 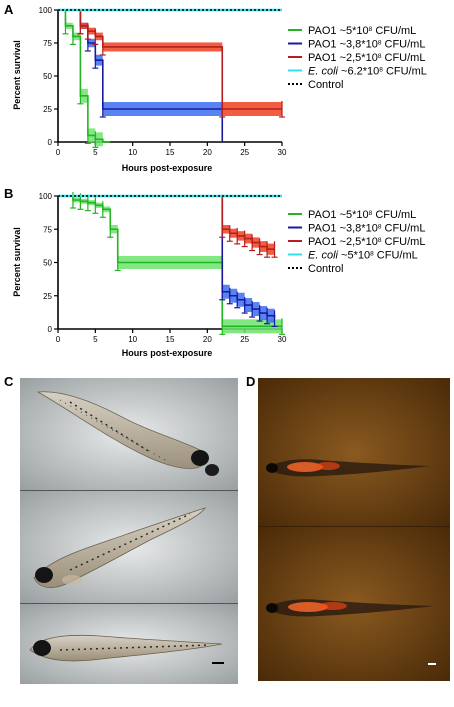 What do you see at coordinates (367, 72) in the screenshot?
I see `legend-entry: E. coli ~6.2*108 CFU/mL` at bounding box center [367, 72].